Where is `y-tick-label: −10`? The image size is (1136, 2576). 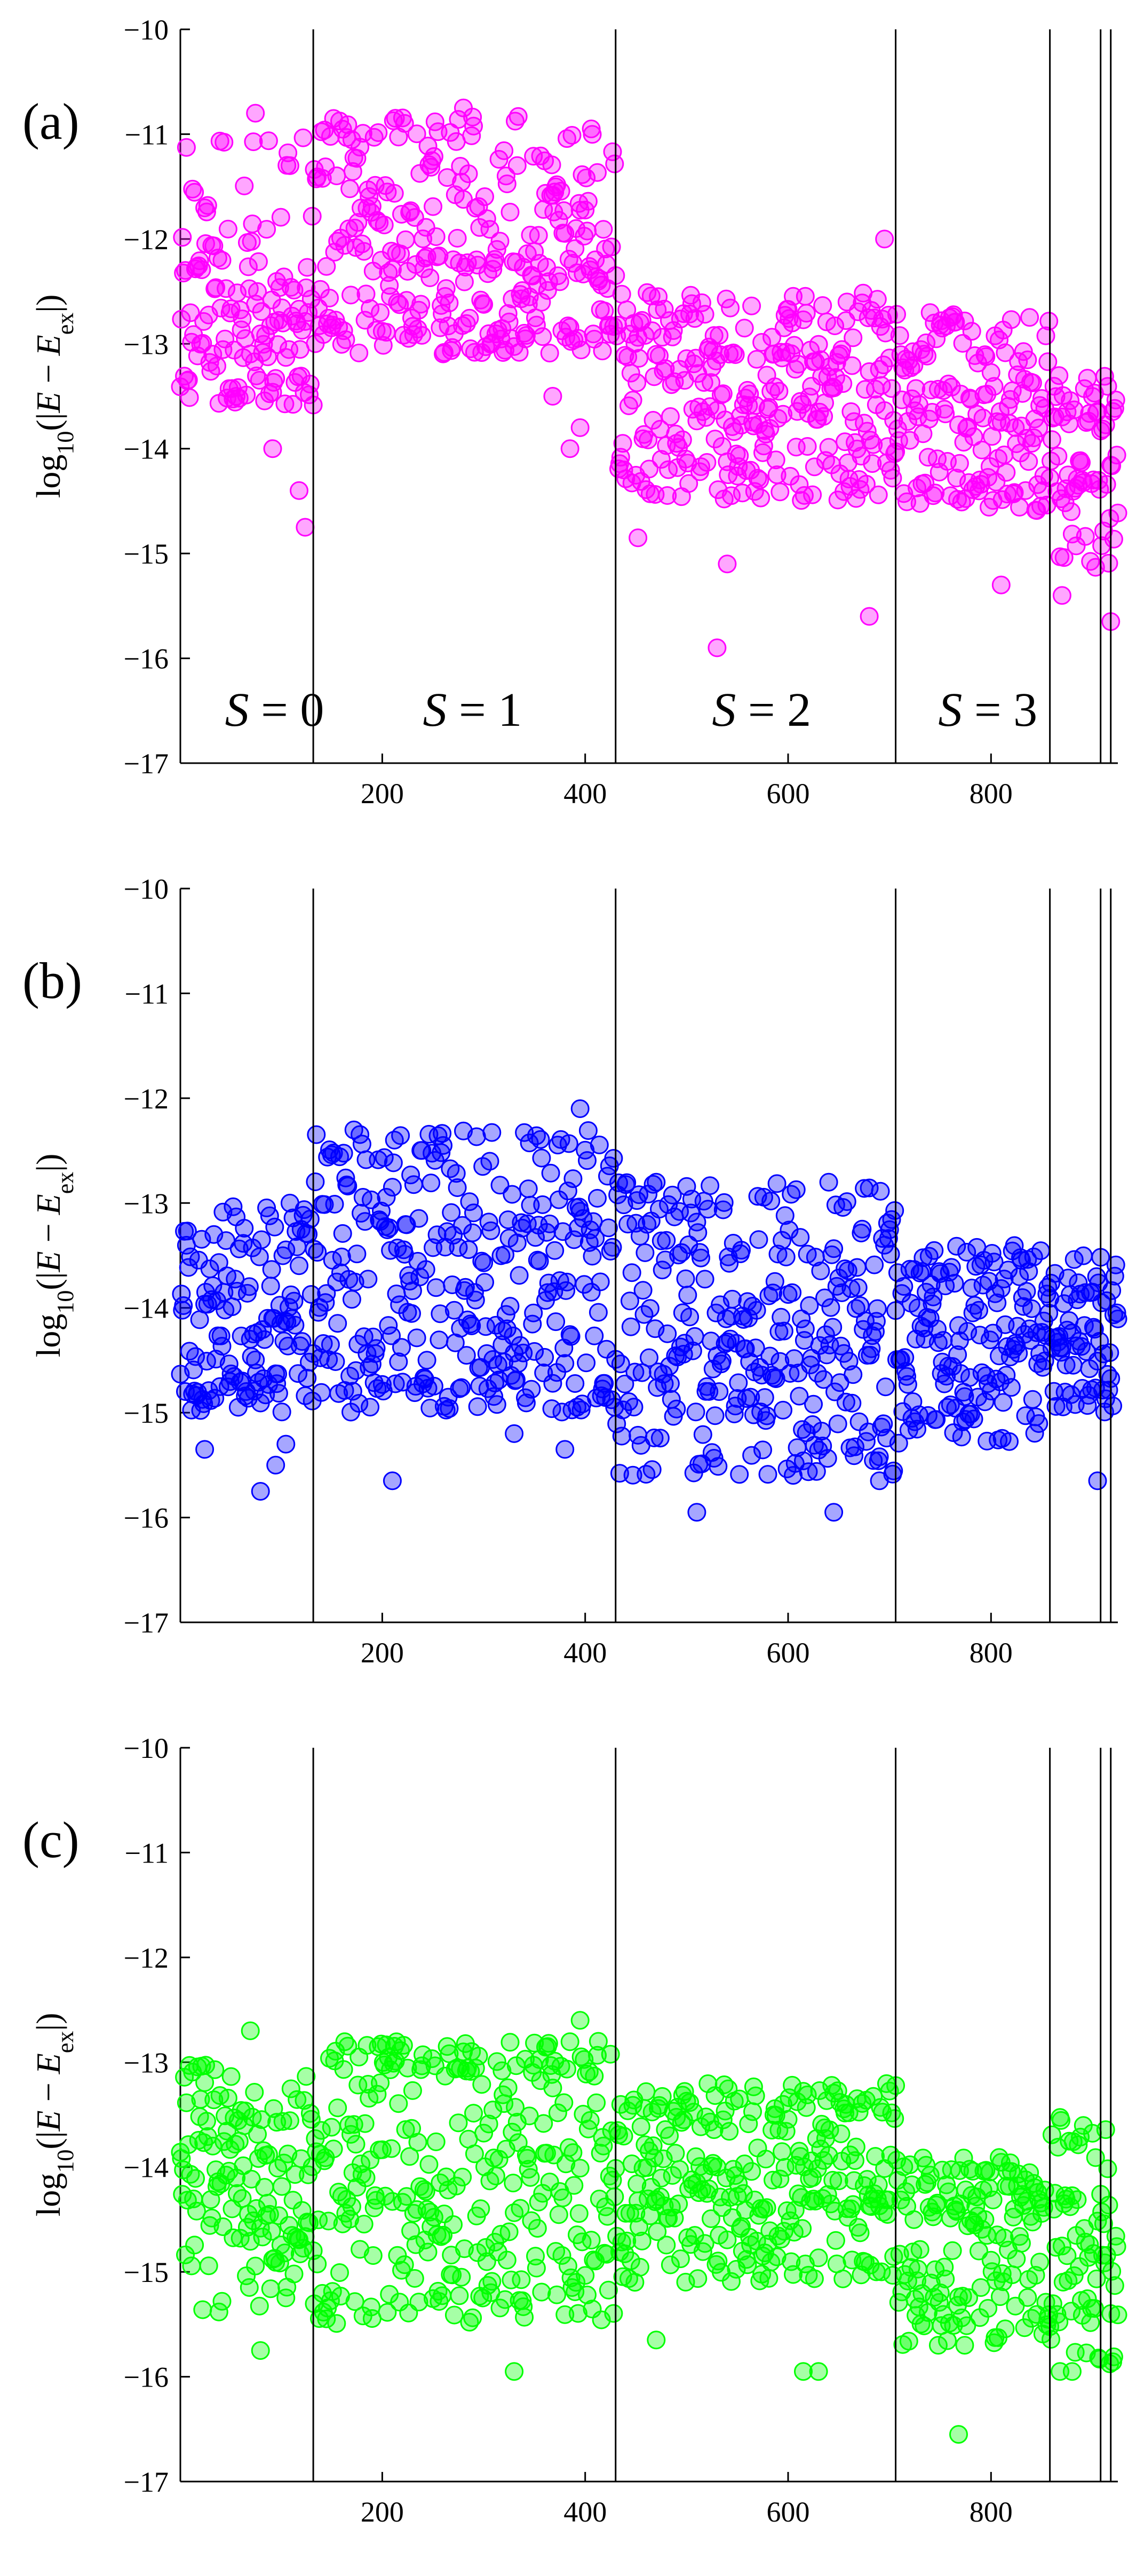
y-tick-label: −10 is located at coordinates (146, 1748).